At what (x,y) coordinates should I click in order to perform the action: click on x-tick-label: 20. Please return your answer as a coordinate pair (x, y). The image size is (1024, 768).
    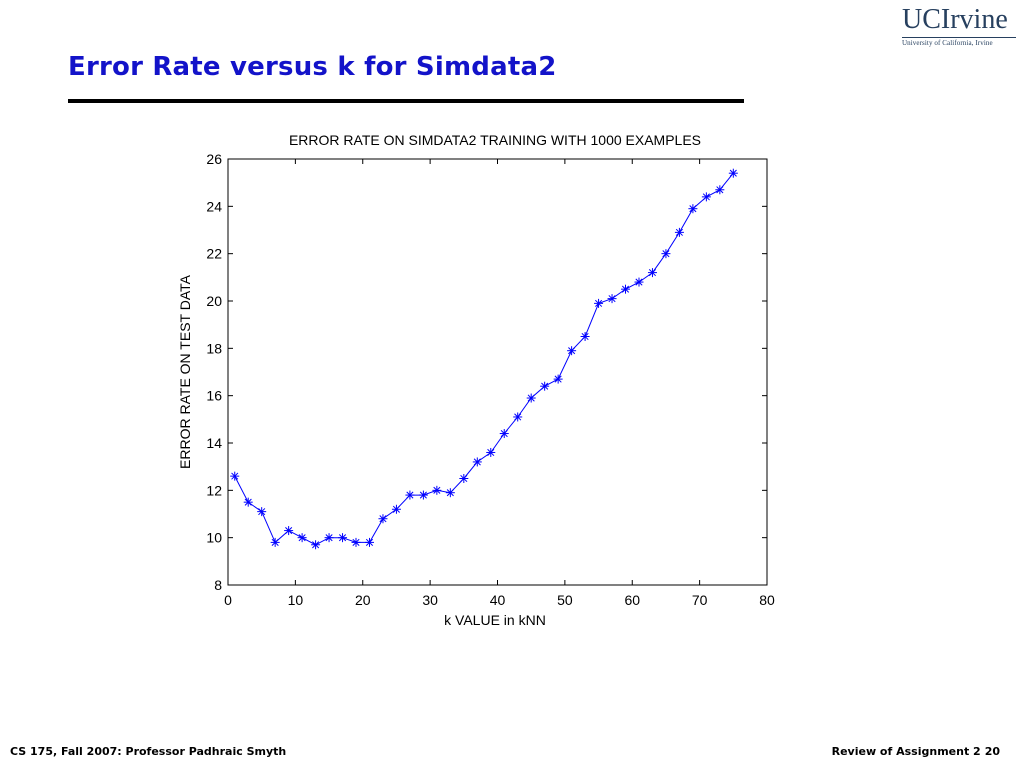
    Looking at the image, I should click on (363, 600).